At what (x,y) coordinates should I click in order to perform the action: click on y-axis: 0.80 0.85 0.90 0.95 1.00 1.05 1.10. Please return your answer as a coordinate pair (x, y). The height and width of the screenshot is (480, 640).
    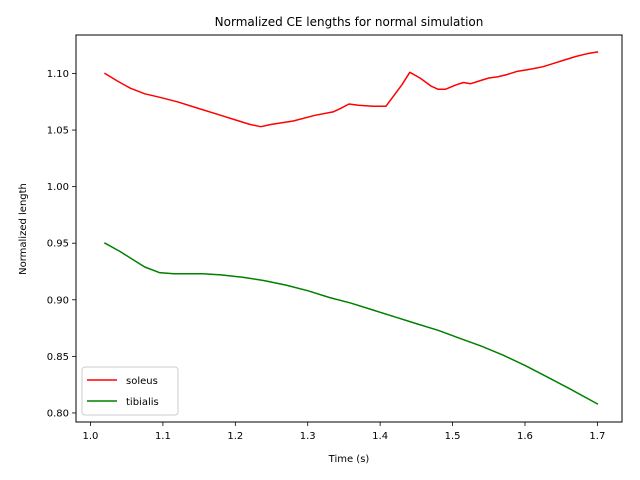
    Looking at the image, I should click on (61, 244).